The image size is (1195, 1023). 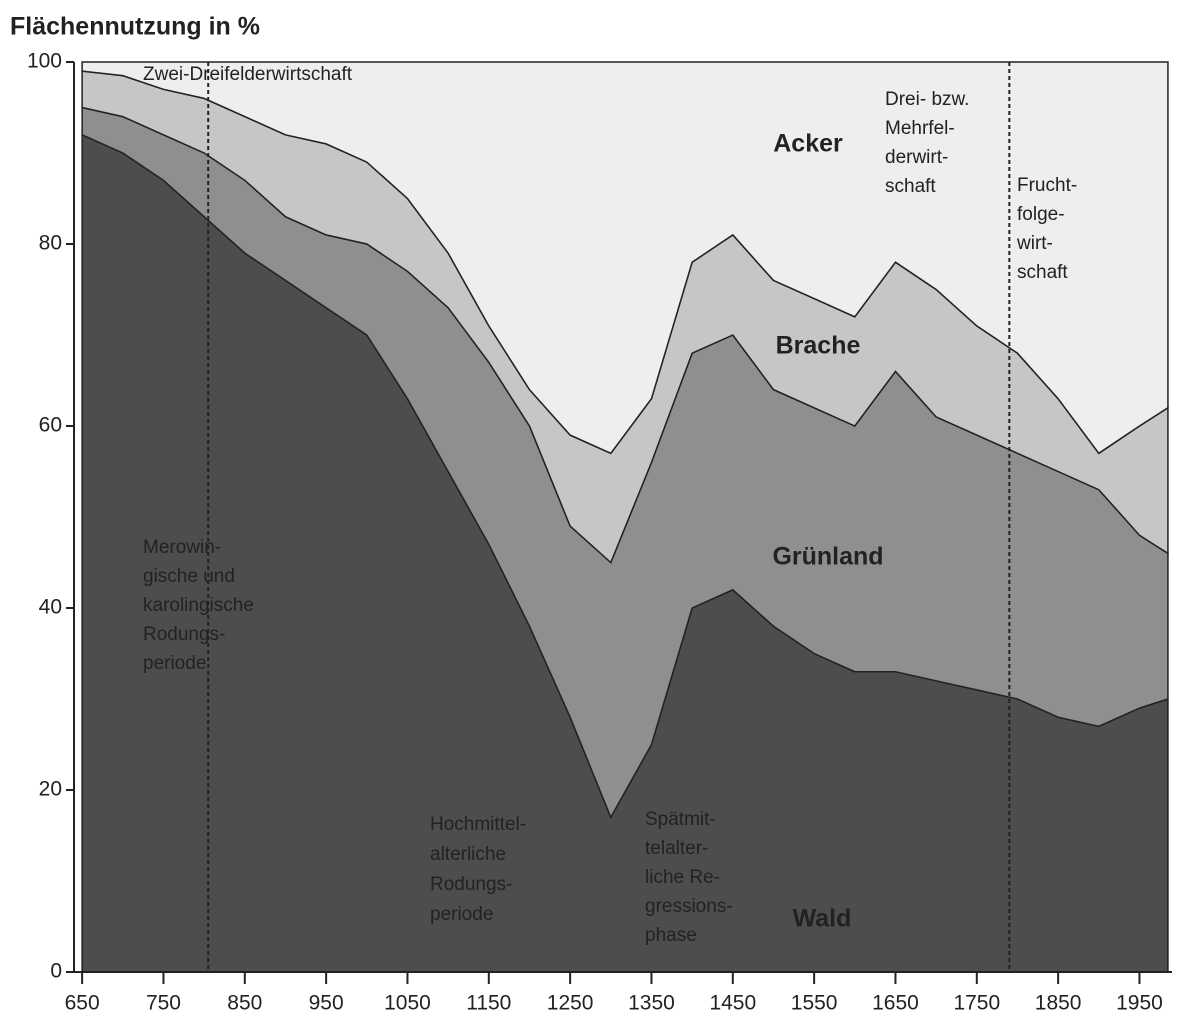 I want to click on y-tick-label: 100, so click(x=44, y=61).